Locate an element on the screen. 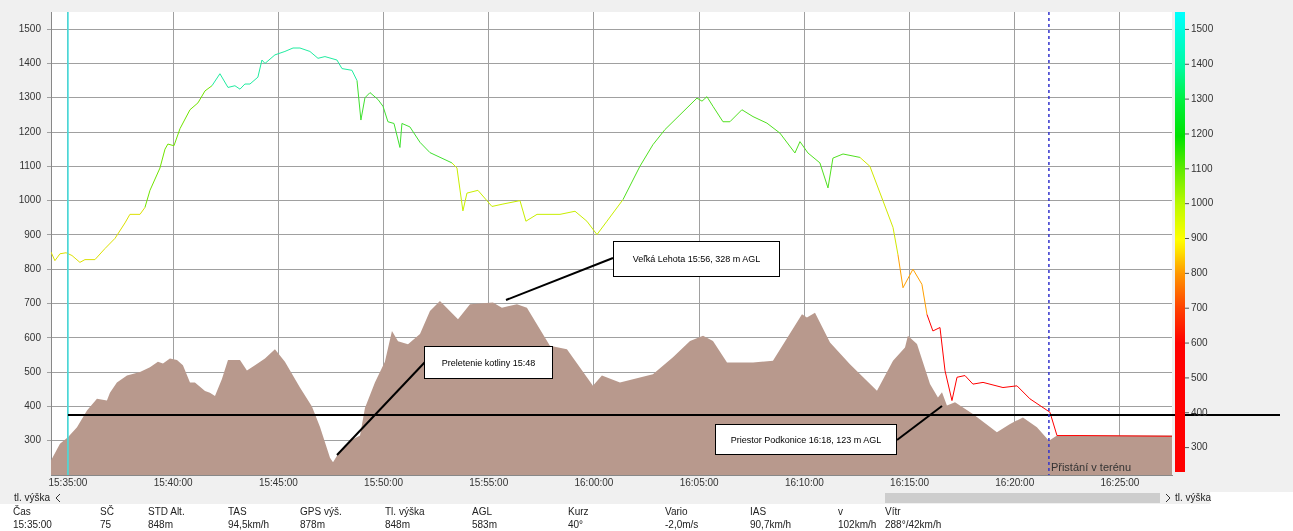 The image size is (1293, 531). color-bar-label: 700 is located at coordinates (1200, 307).